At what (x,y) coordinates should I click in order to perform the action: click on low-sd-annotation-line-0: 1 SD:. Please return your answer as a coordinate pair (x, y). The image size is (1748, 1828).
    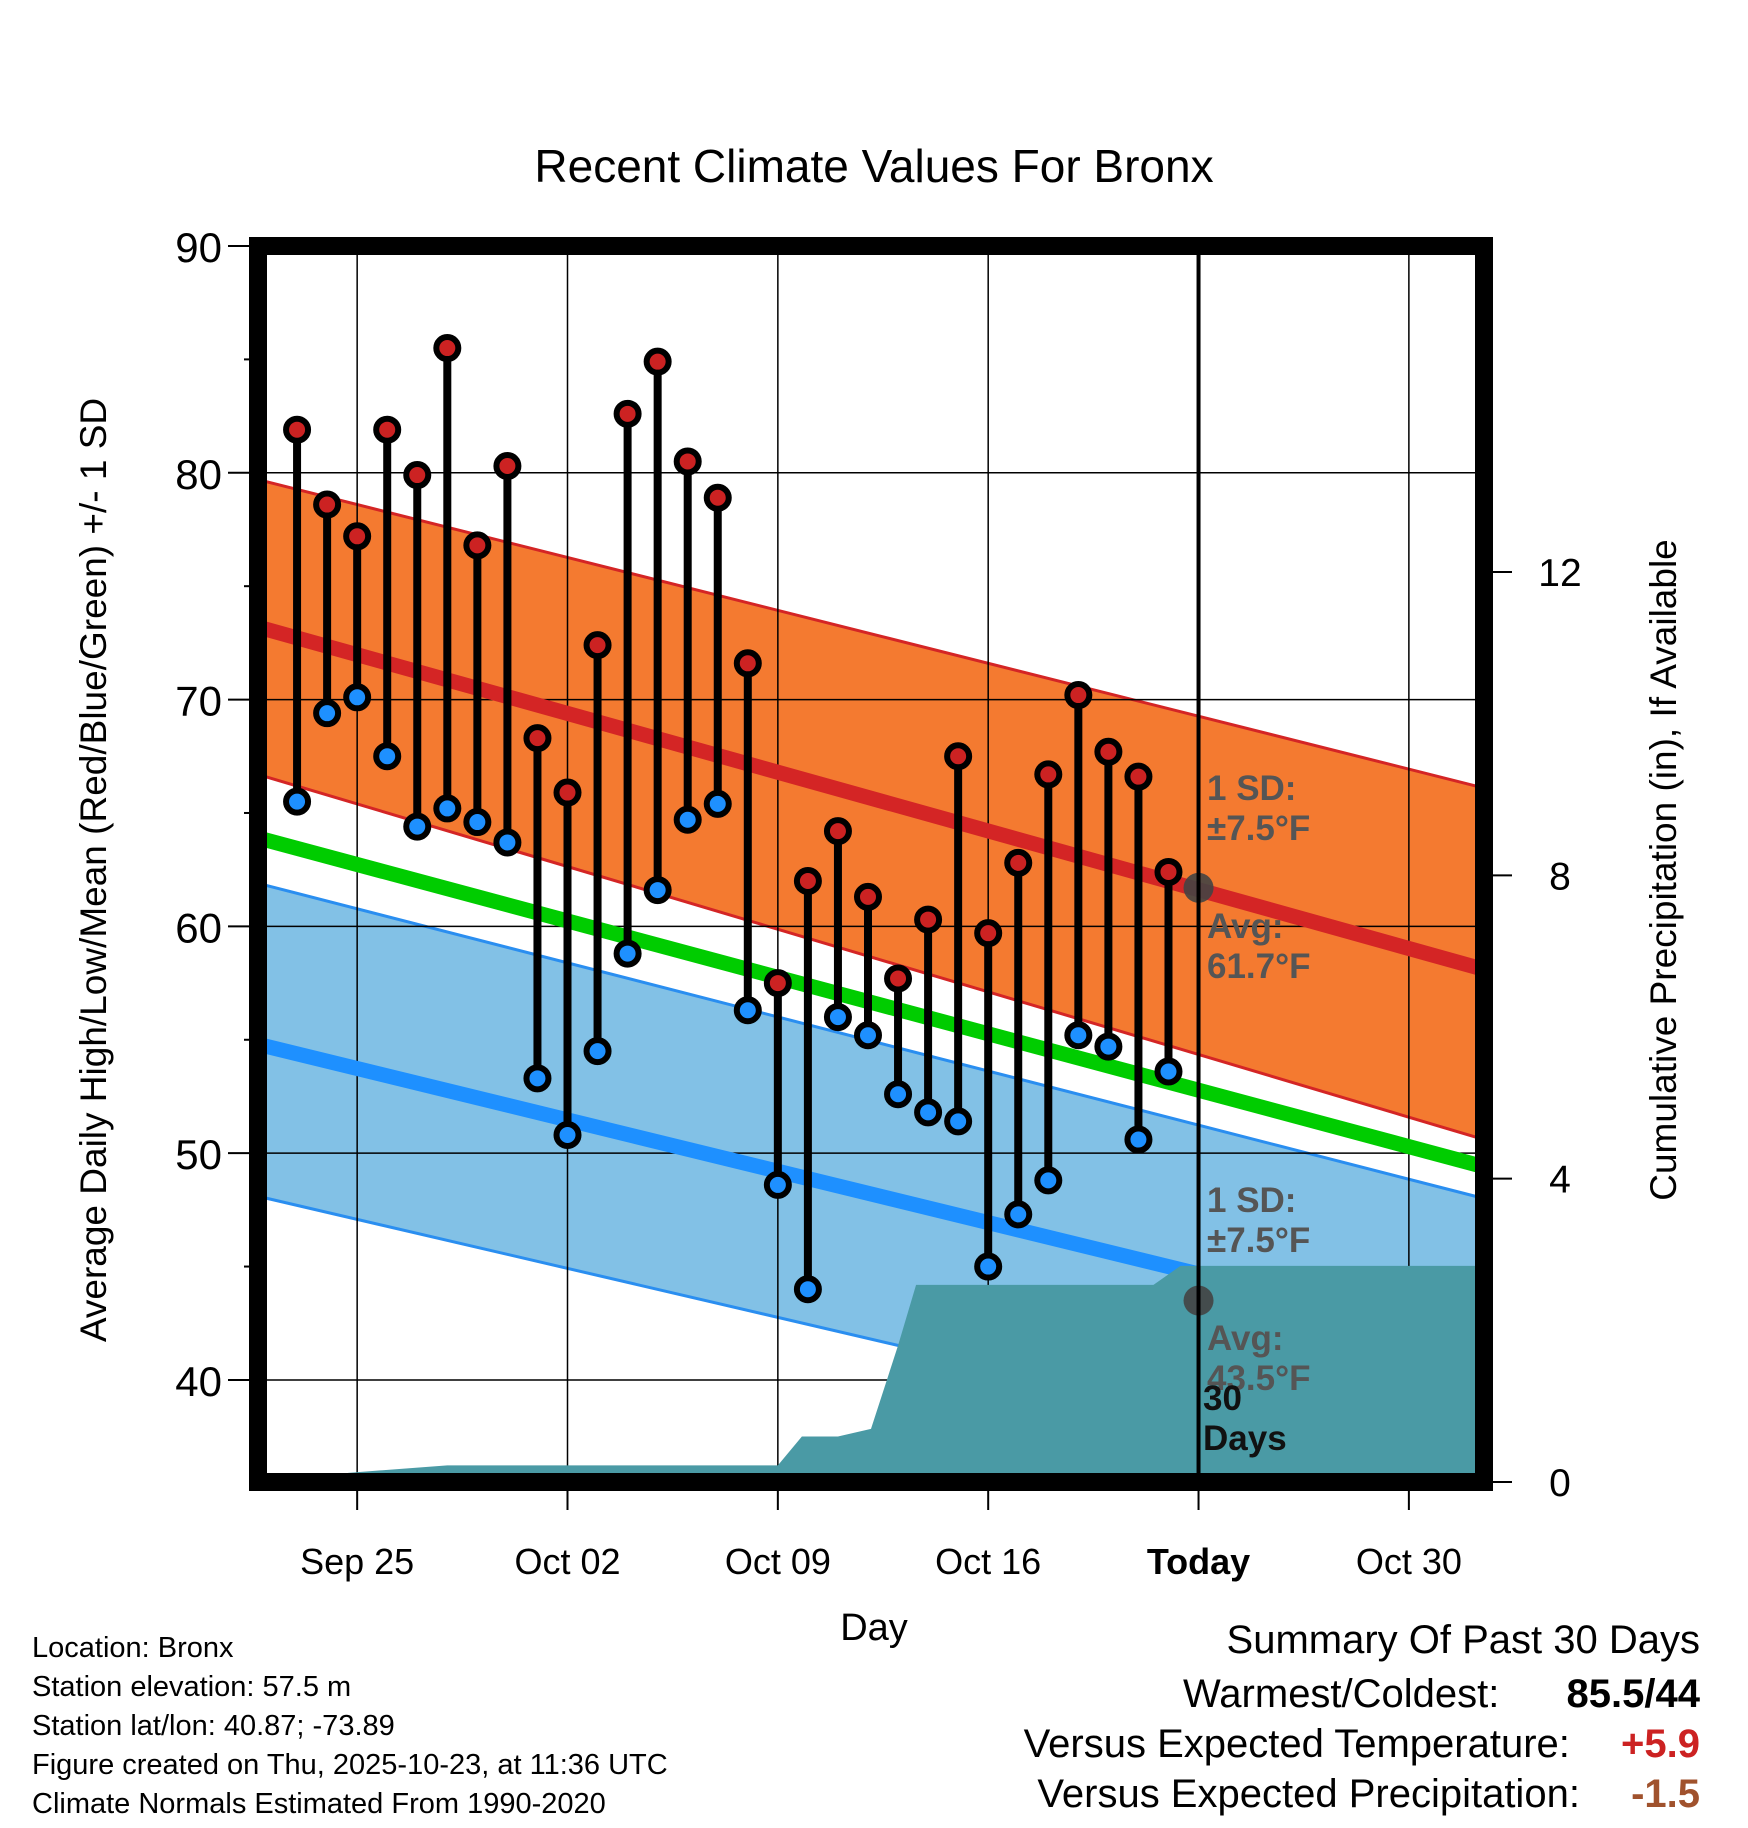
    Looking at the image, I should click on (1251, 1200).